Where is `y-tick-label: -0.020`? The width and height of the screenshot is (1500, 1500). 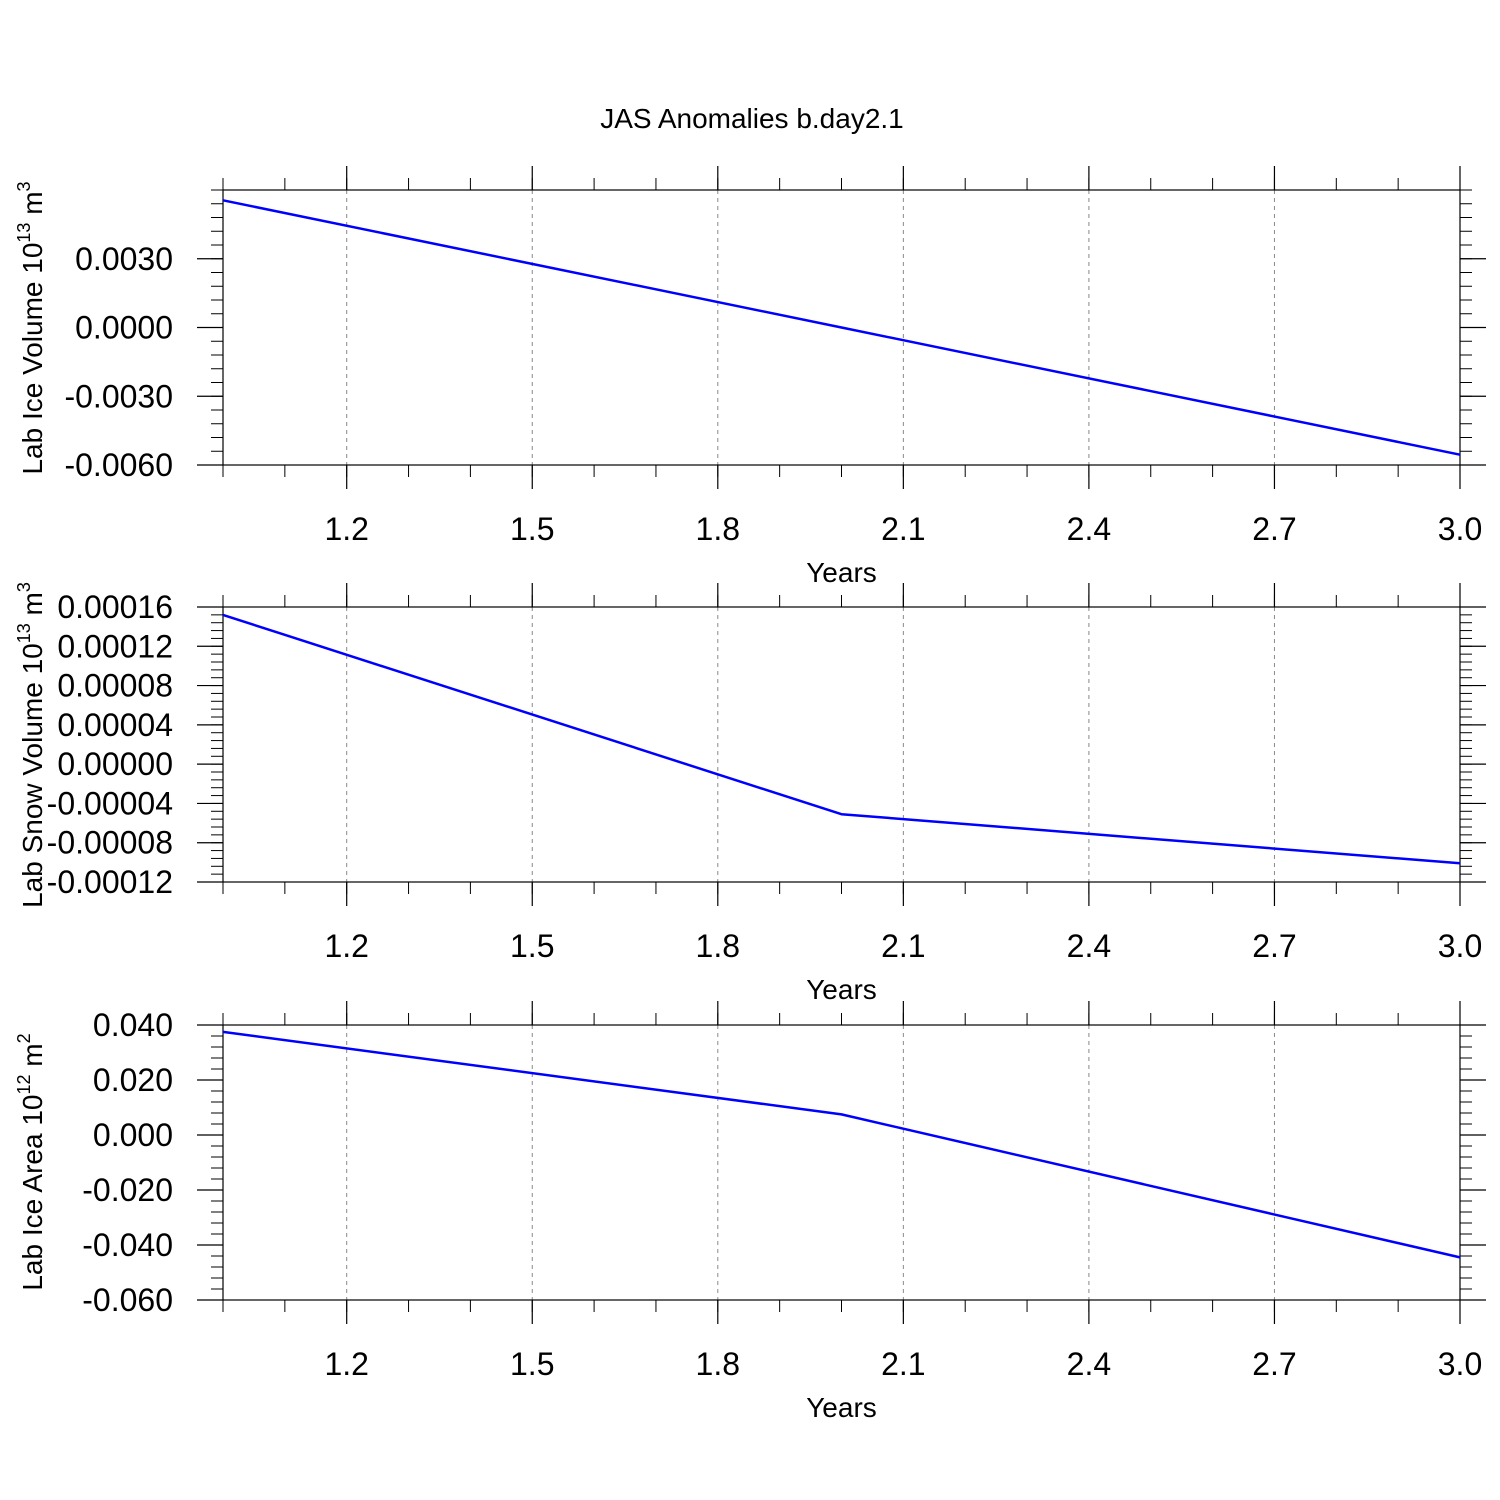 y-tick-label: -0.020 is located at coordinates (127, 1190).